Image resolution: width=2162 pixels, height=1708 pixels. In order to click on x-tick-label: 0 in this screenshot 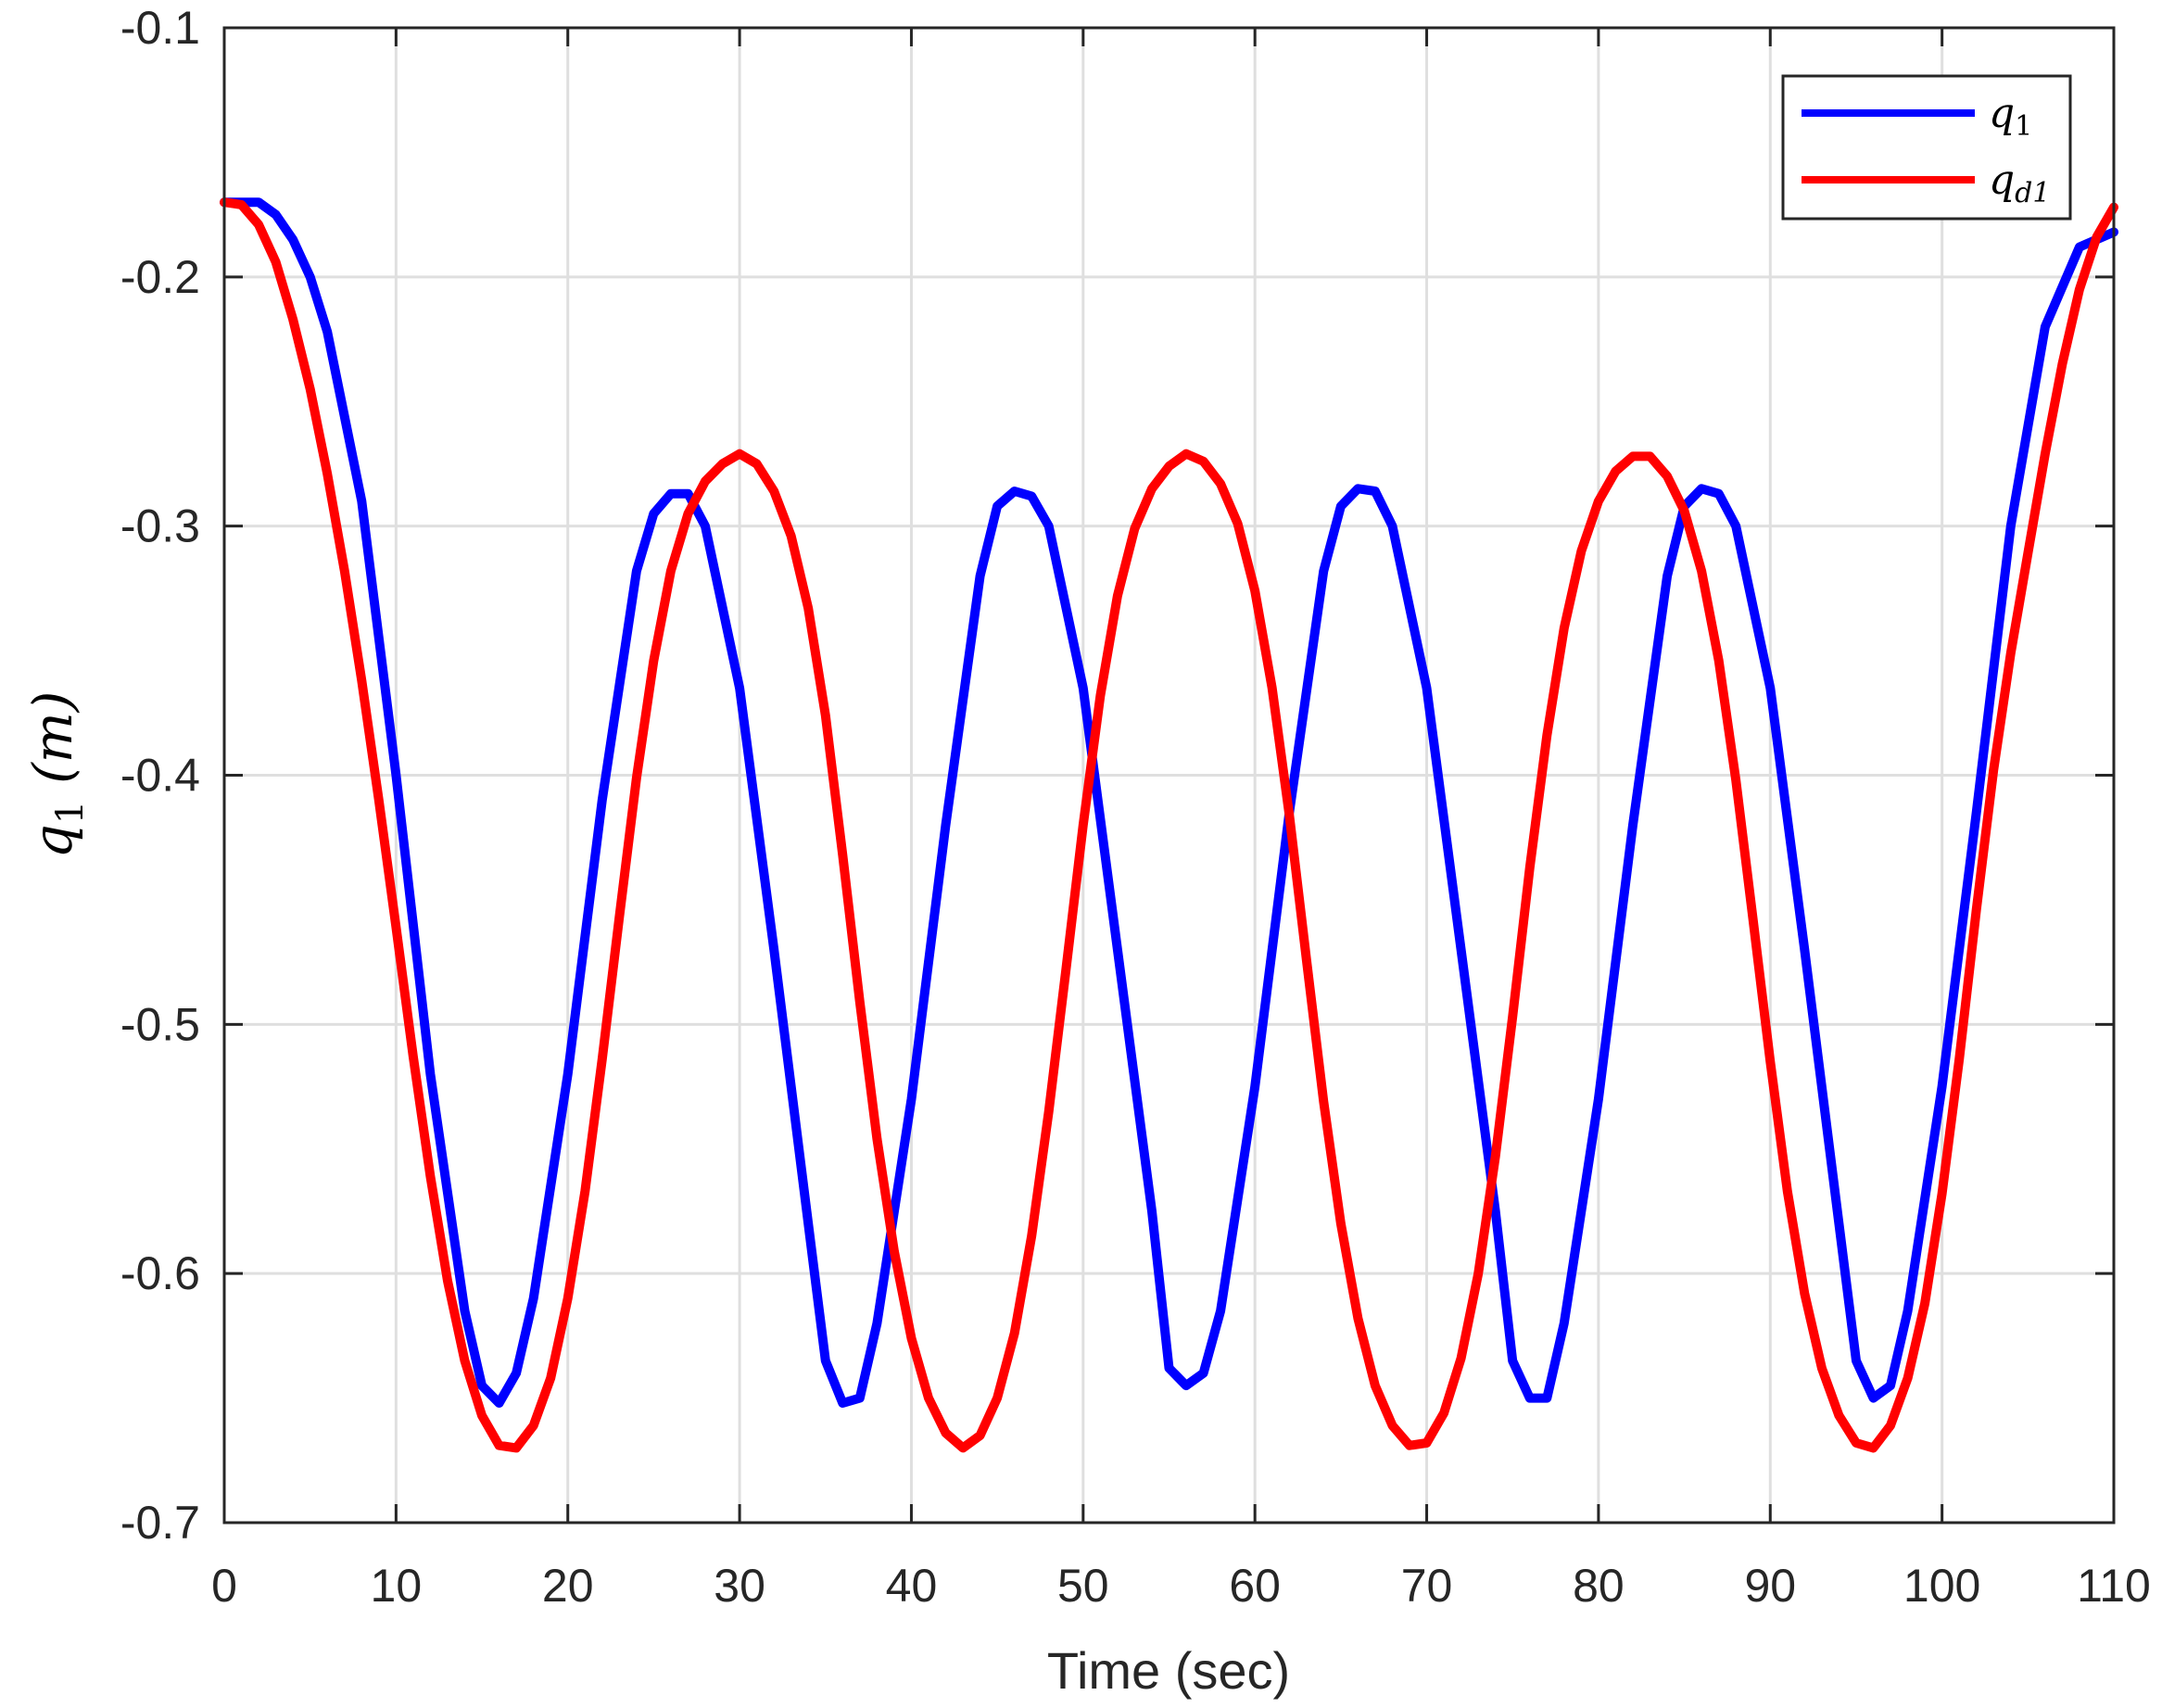, I will do `click(224, 1586)`.